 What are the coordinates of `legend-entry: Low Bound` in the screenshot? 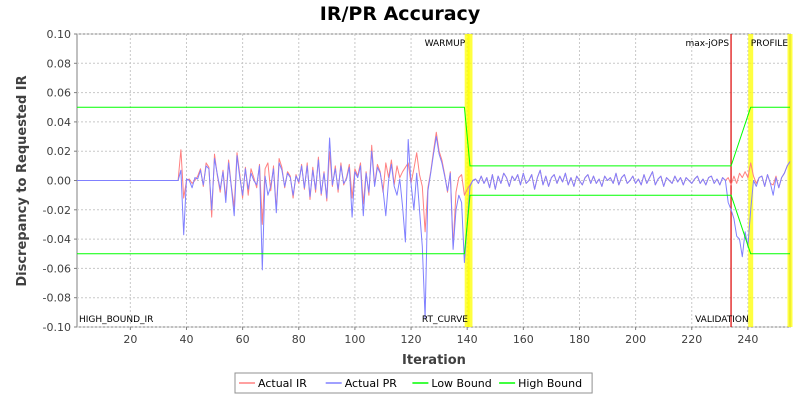 It's located at (461, 383).